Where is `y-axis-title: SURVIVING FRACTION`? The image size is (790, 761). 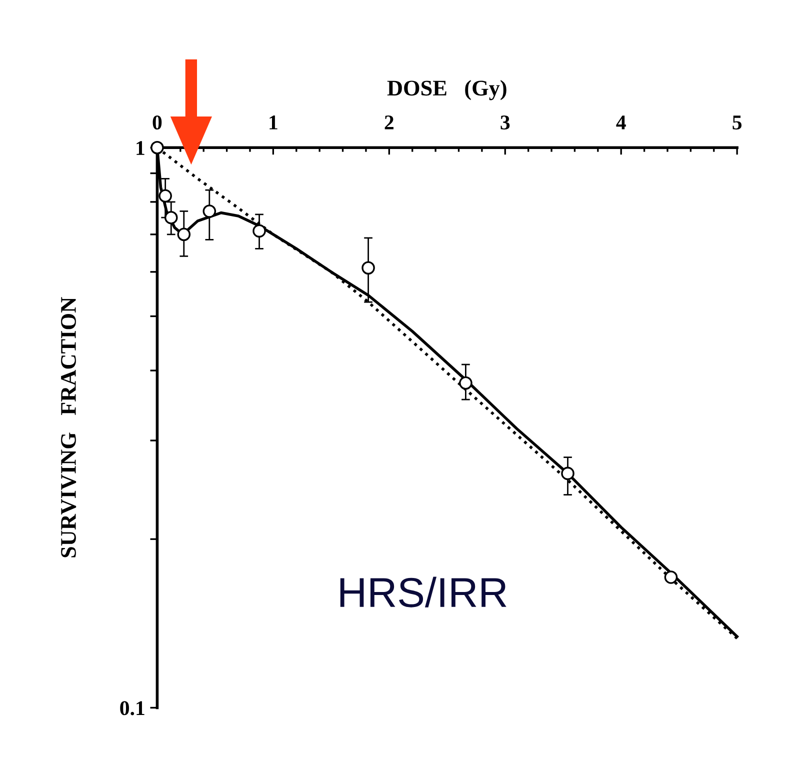
y-axis-title: SURVIVING FRACTION is located at coordinates (68, 427).